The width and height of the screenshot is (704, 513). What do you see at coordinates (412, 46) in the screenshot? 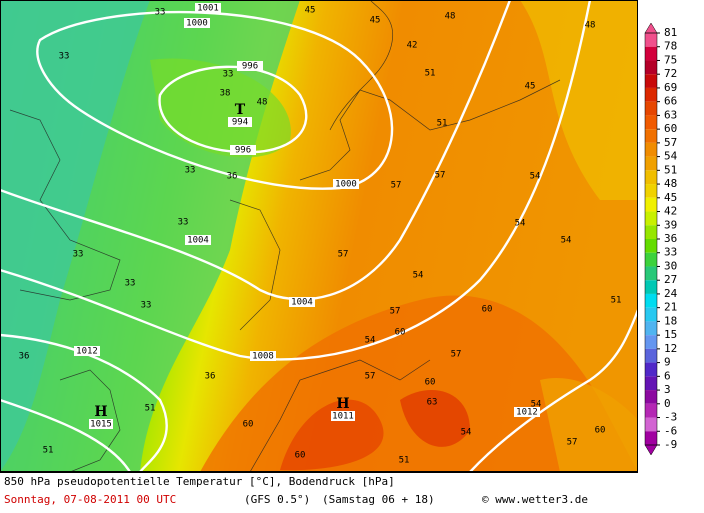
I see `temperature-label: 42` at bounding box center [412, 46].